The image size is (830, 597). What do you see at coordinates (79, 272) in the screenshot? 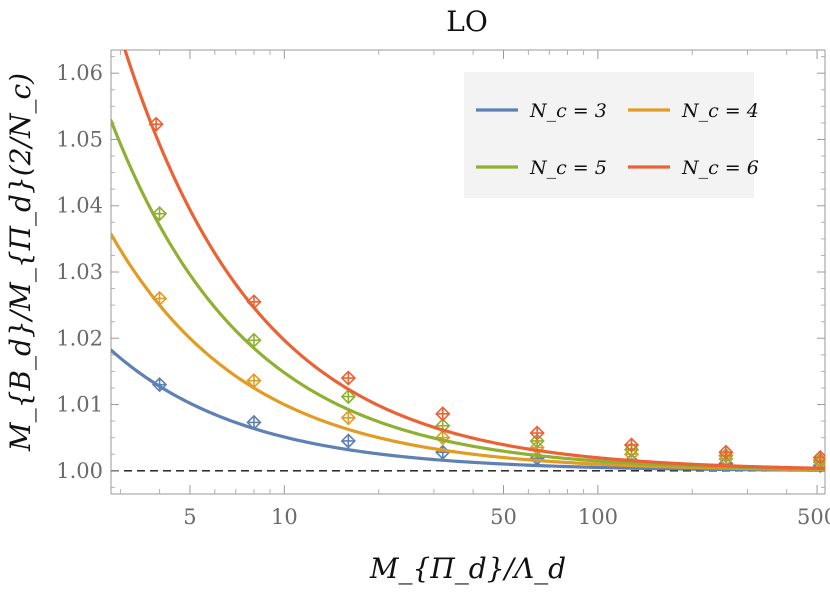
I see `y-tick-label: 1.03` at bounding box center [79, 272].